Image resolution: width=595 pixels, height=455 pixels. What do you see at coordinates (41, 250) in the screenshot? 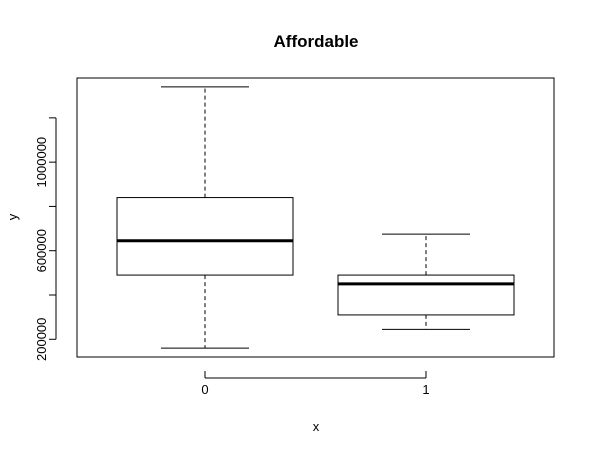
I see `y-tick-label: 600000` at bounding box center [41, 250].